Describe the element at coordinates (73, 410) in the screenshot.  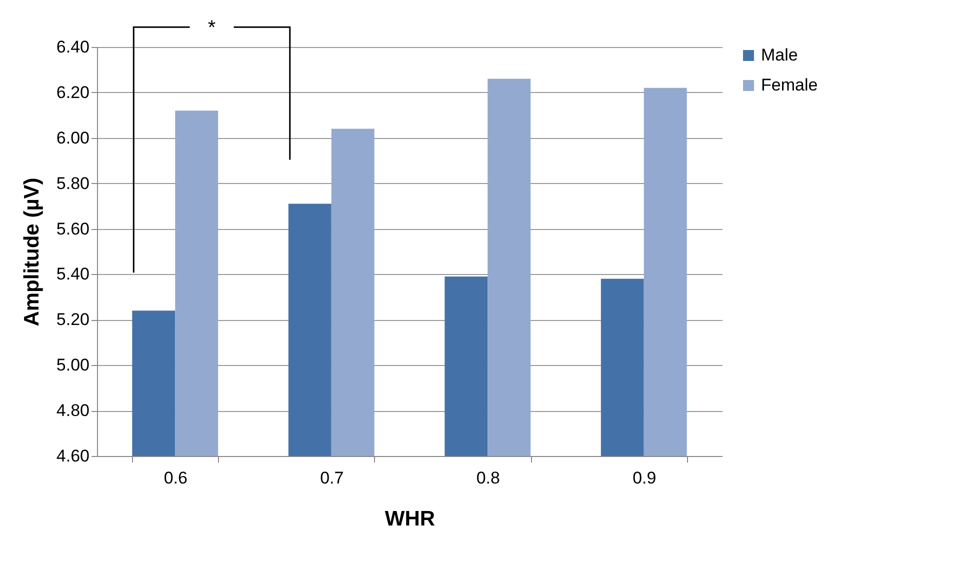
I see `y-tick-label: 4.80` at that location.